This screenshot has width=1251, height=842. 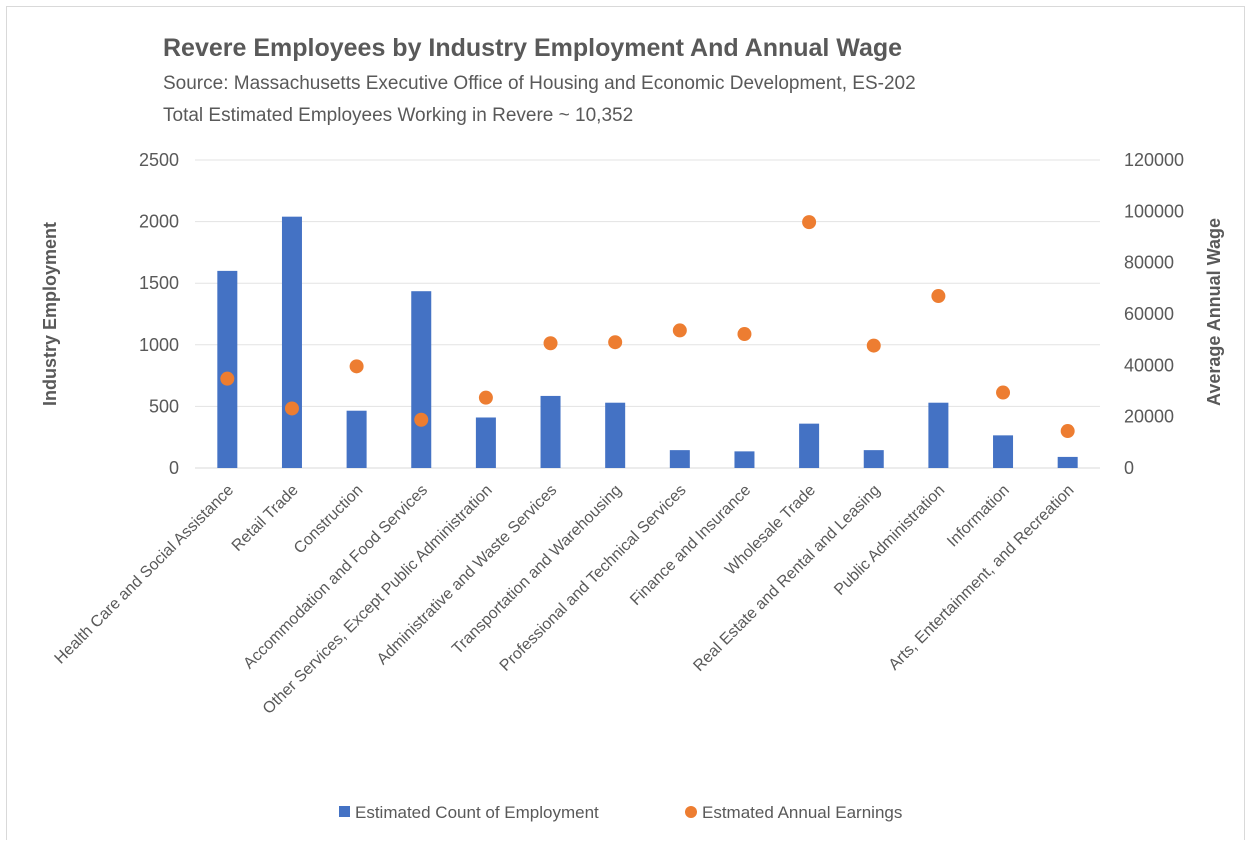 I want to click on left-tick-label: 500, so click(x=164, y=406).